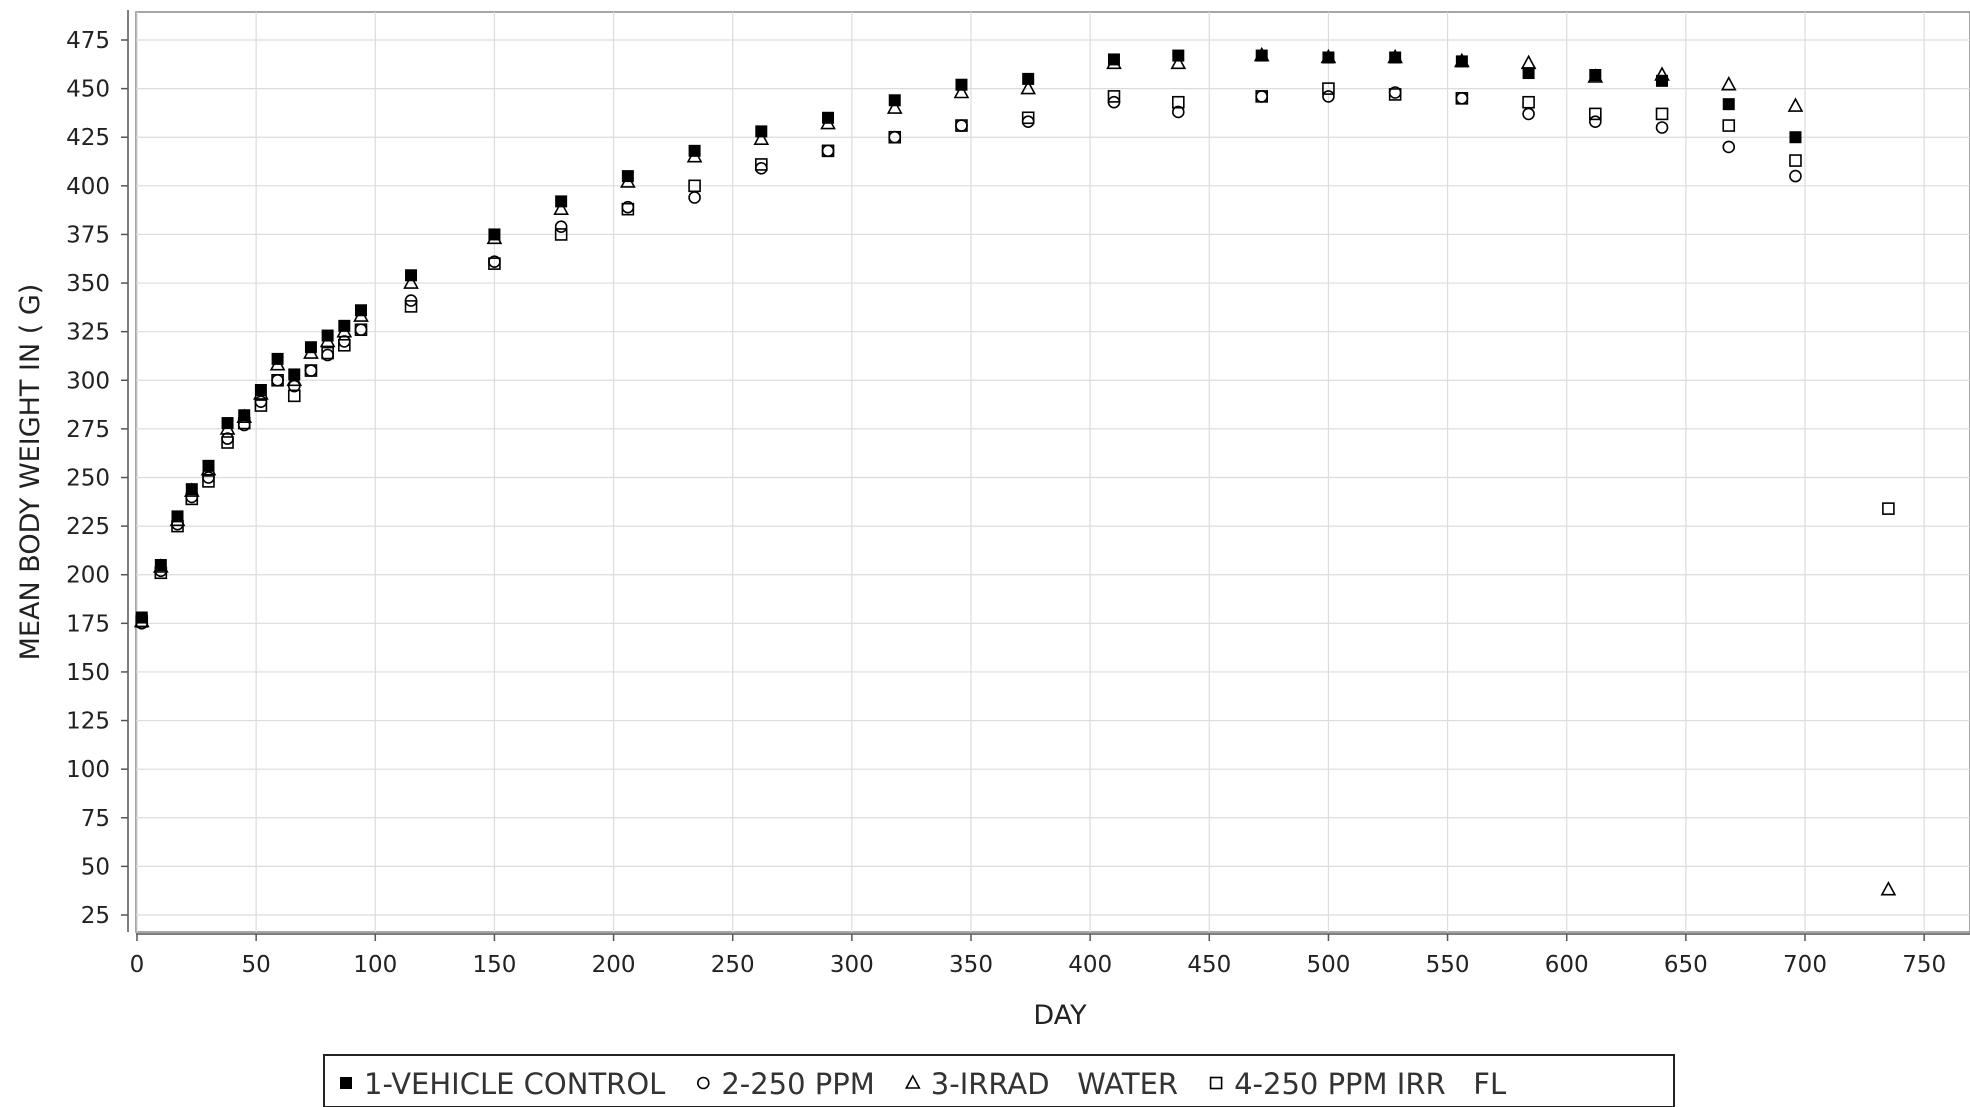 The height and width of the screenshot is (1107, 1970). Describe the element at coordinates (1448, 965) in the screenshot. I see `x-tick-label: 550` at that location.